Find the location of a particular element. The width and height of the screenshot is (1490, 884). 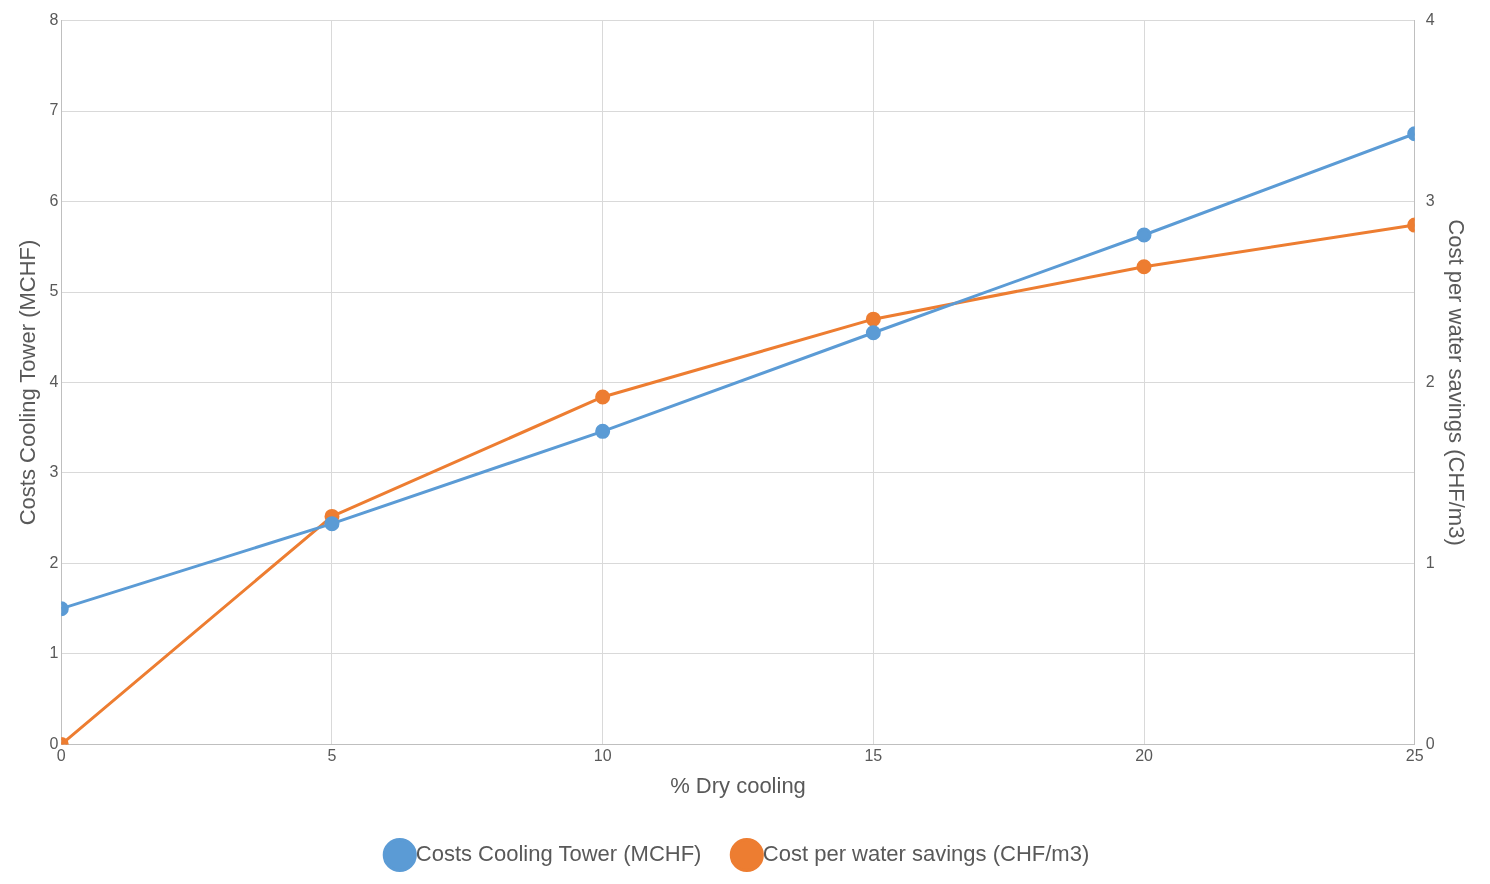

y-tick-label: 6 is located at coordinates (54, 200).